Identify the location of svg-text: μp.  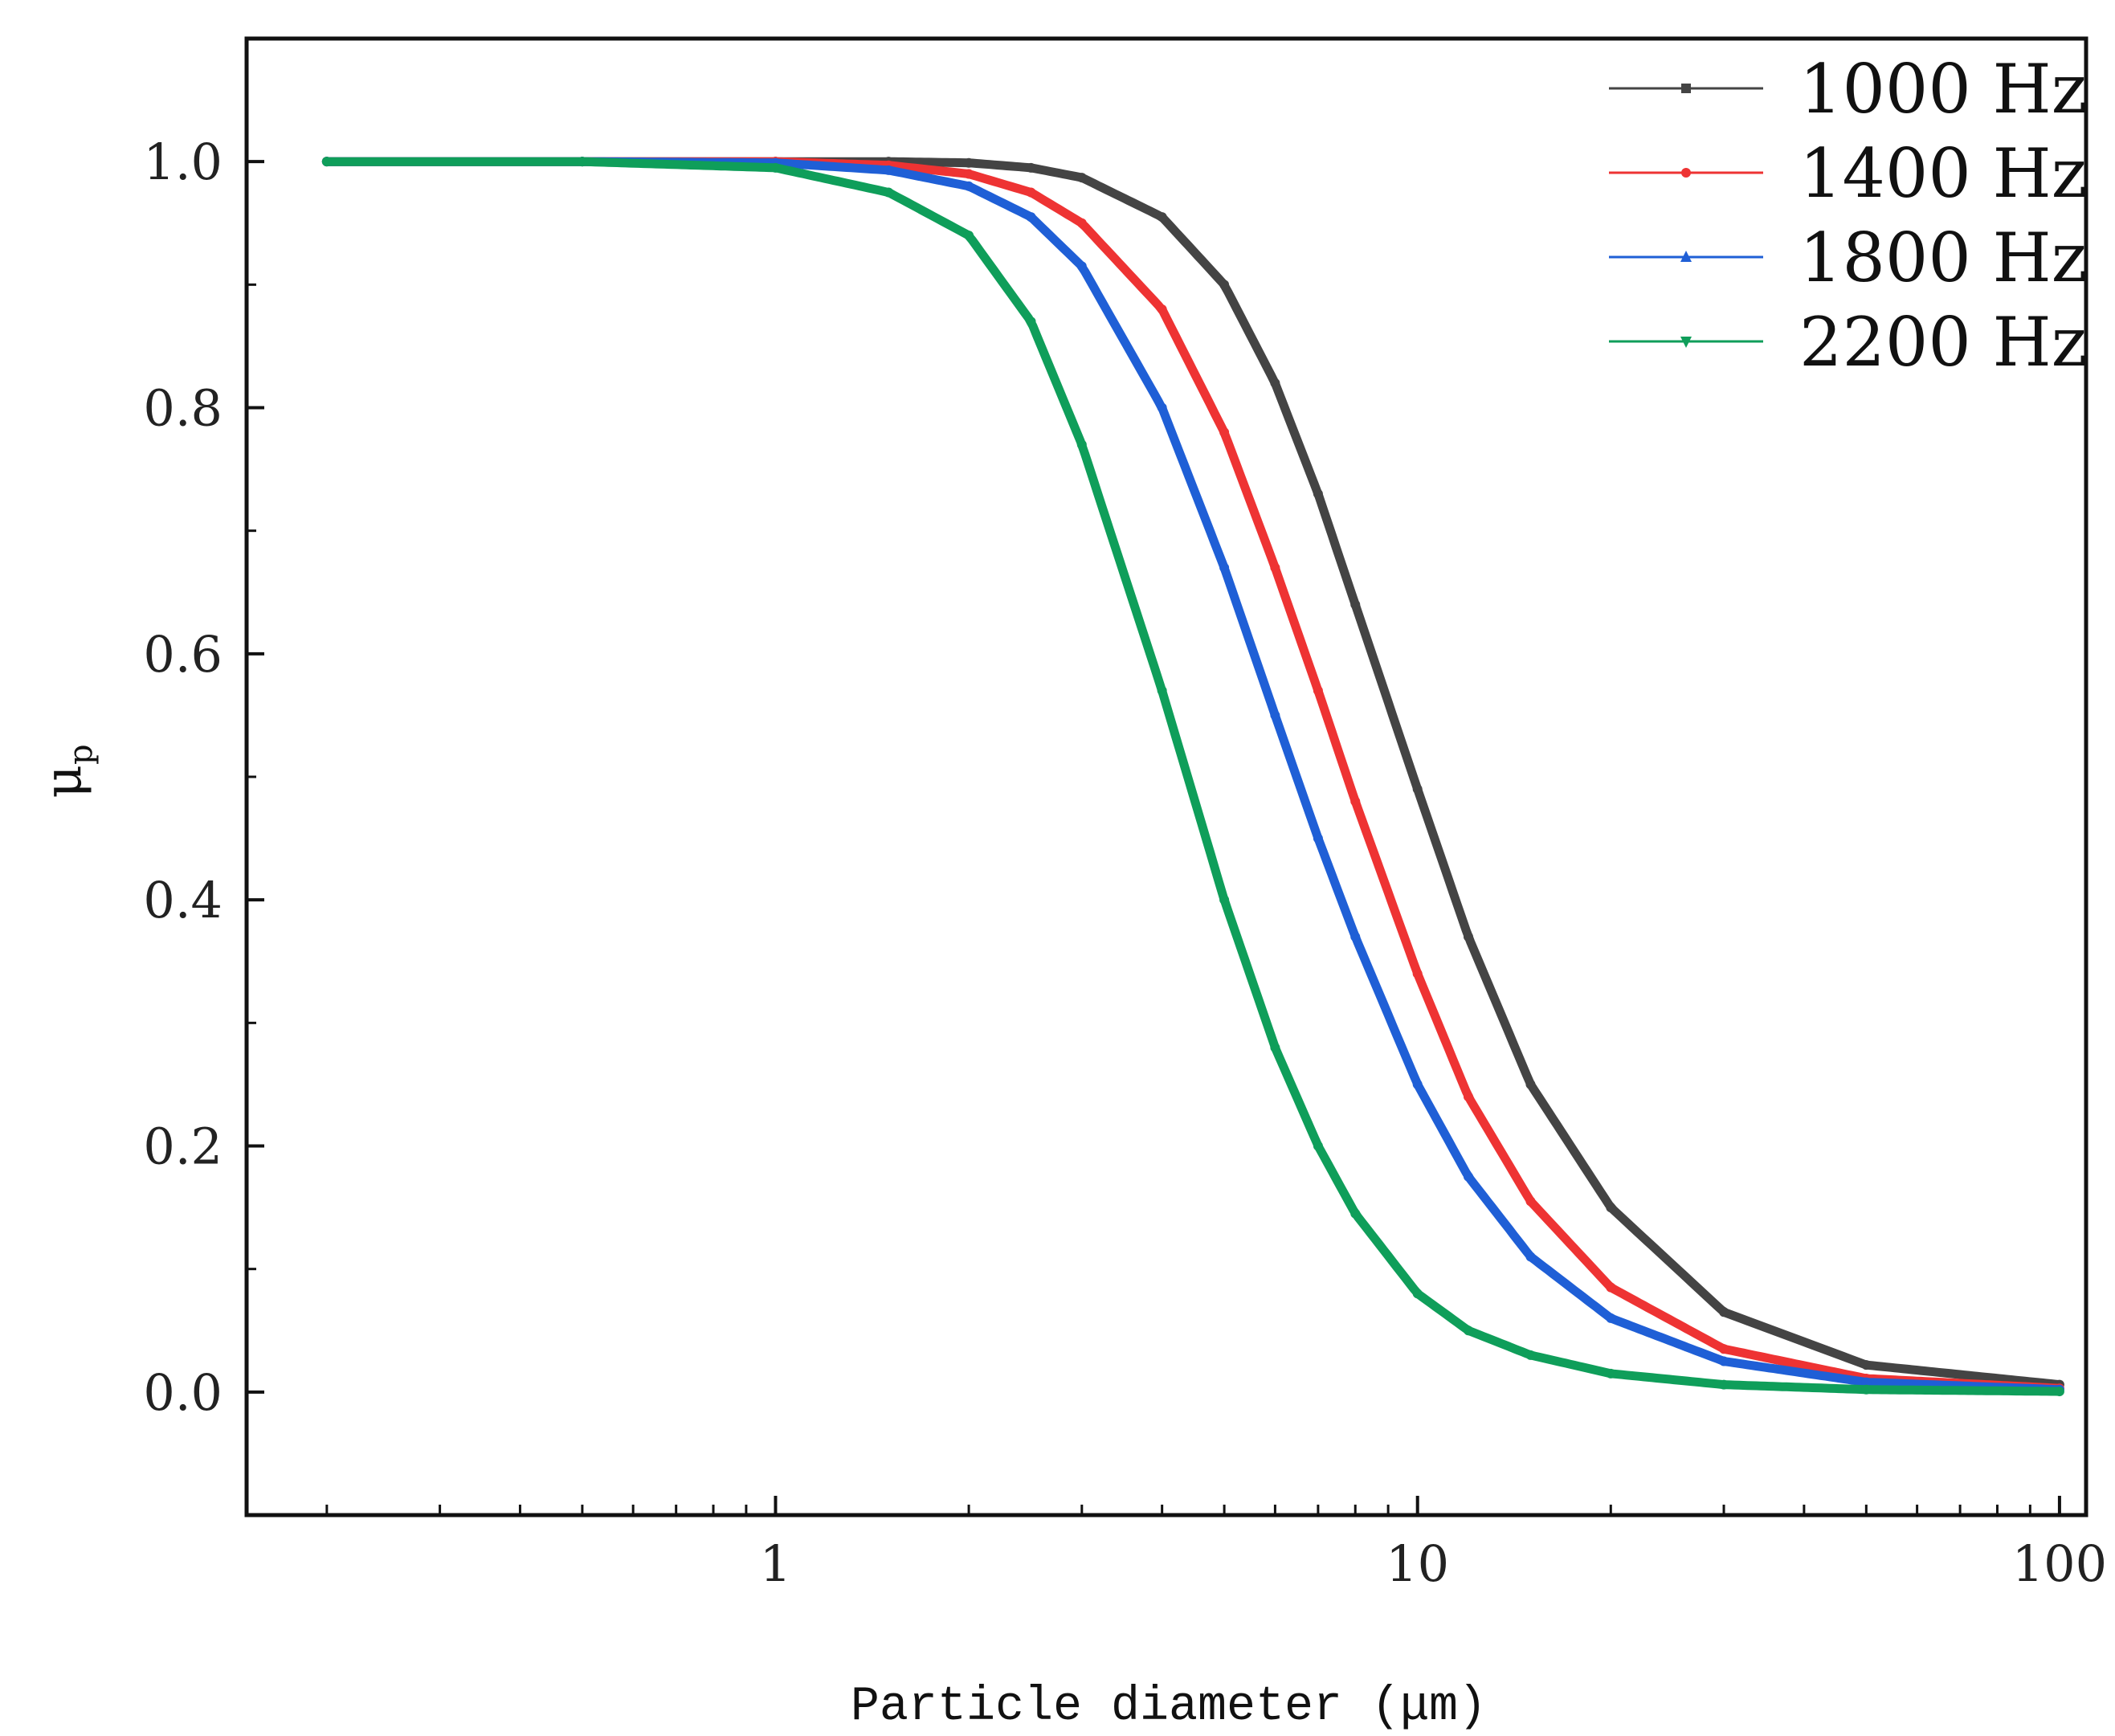
(67, 771).